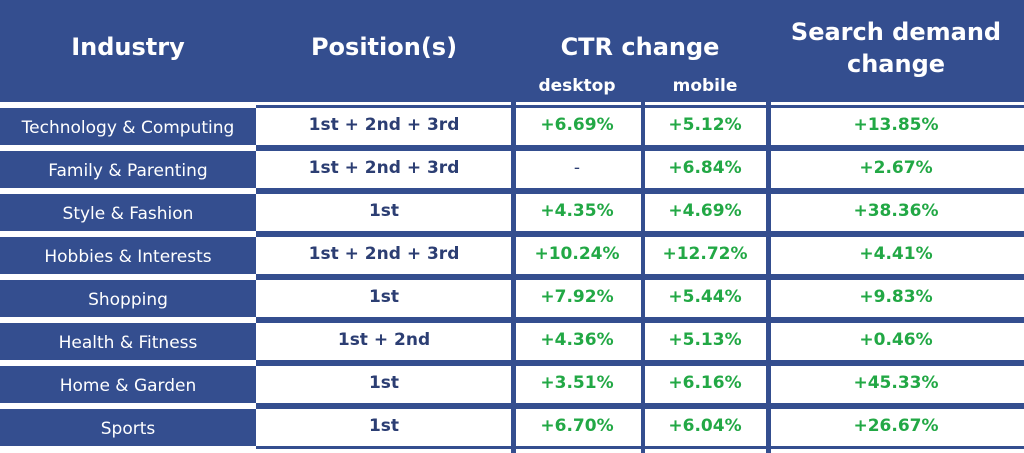 The image size is (1024, 453). What do you see at coordinates (896, 32) in the screenshot?
I see `header-search-demand-line1: Search demand` at bounding box center [896, 32].